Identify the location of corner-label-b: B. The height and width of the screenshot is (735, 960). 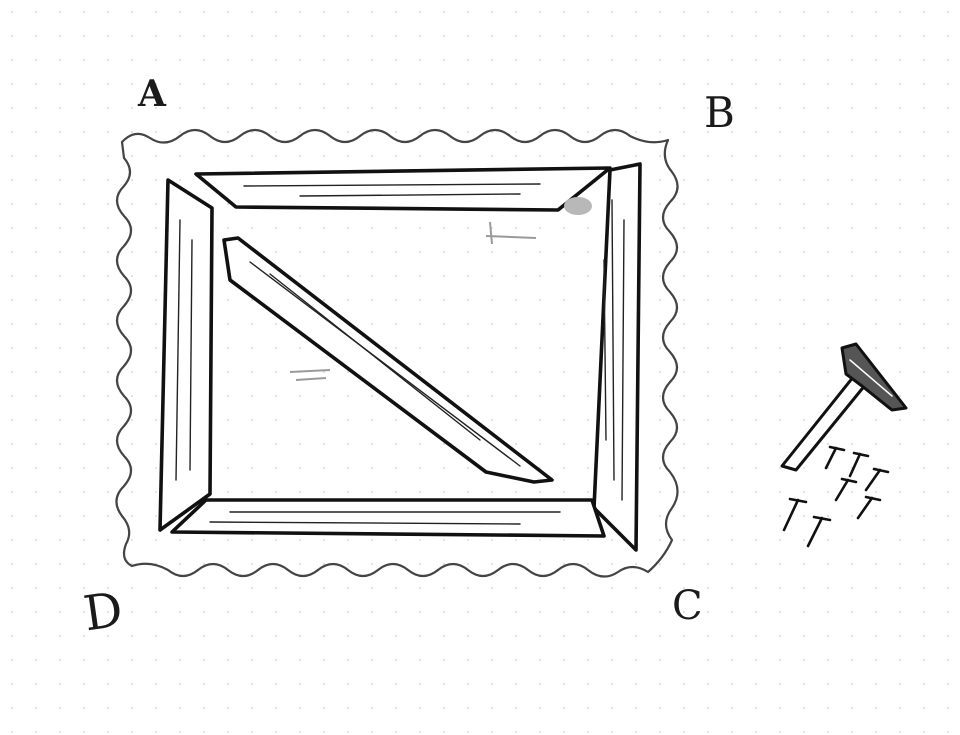
(719, 112).